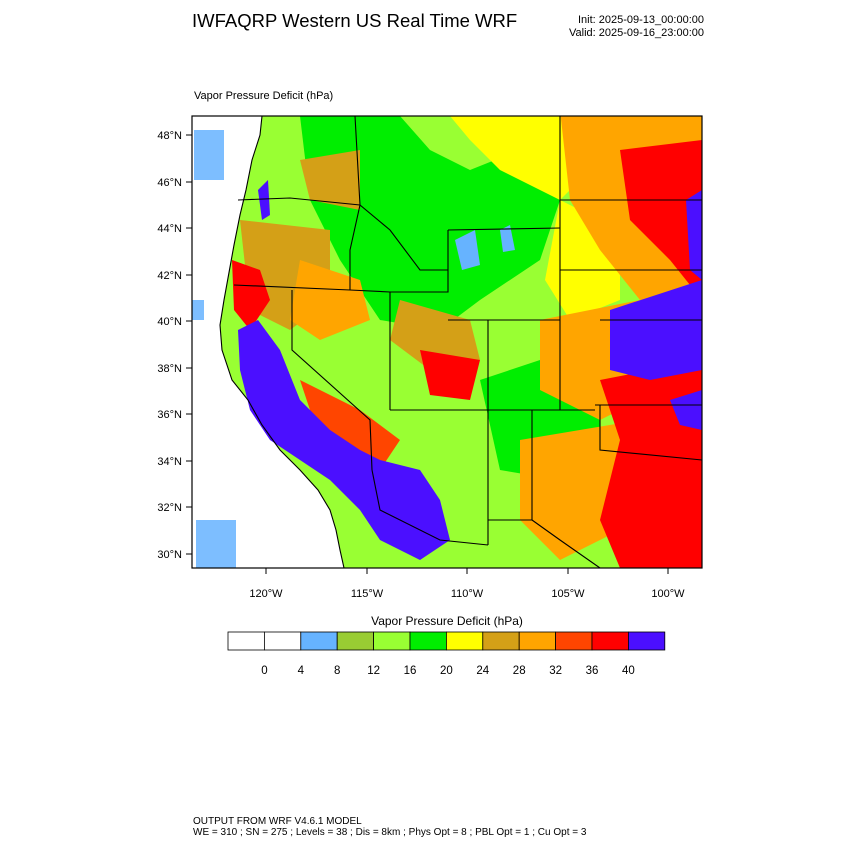 This screenshot has height=850, width=850. Describe the element at coordinates (430, 507) in the screenshot. I see `border-az-mx` at that location.